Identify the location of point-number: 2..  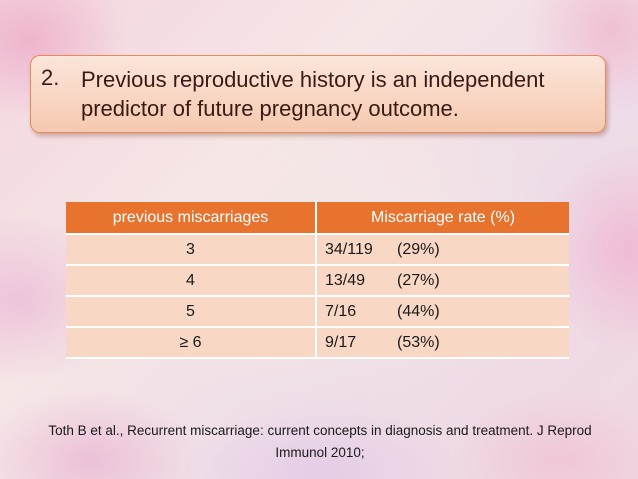
(50, 77).